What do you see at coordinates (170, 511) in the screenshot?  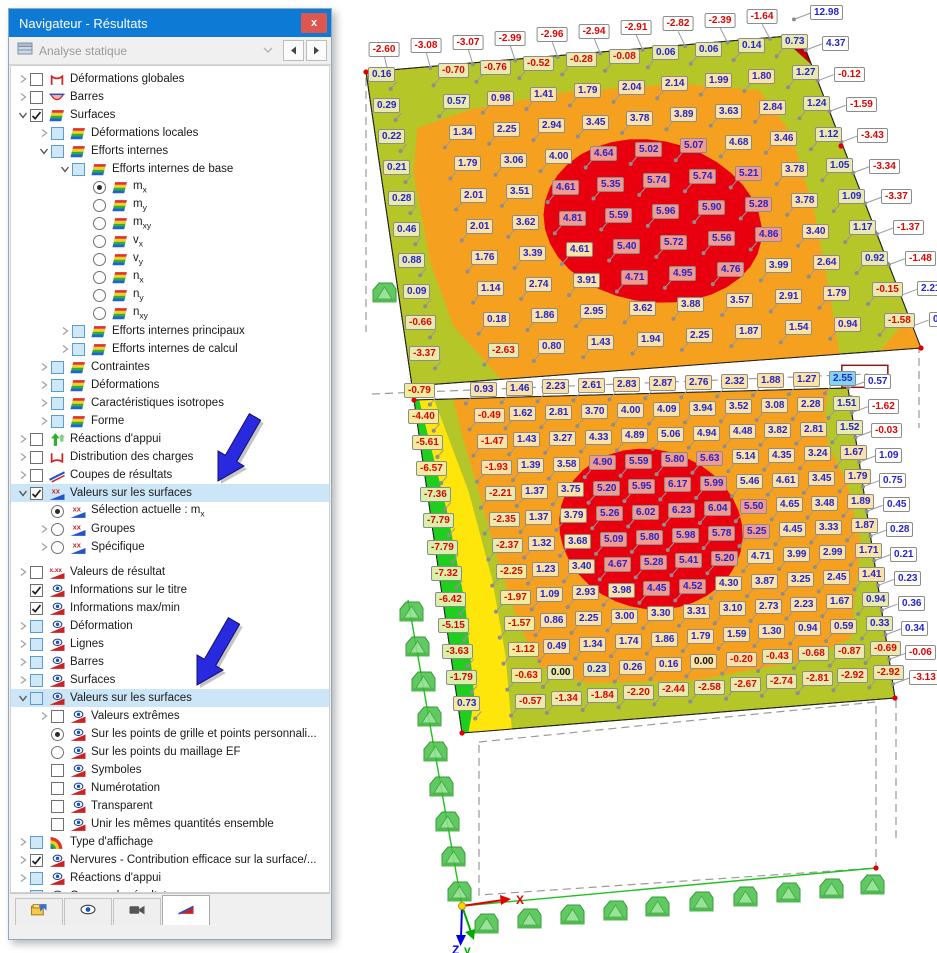 I see `tree-item-selection-actuelle-mx: xx Sélection actuelle : mx` at bounding box center [170, 511].